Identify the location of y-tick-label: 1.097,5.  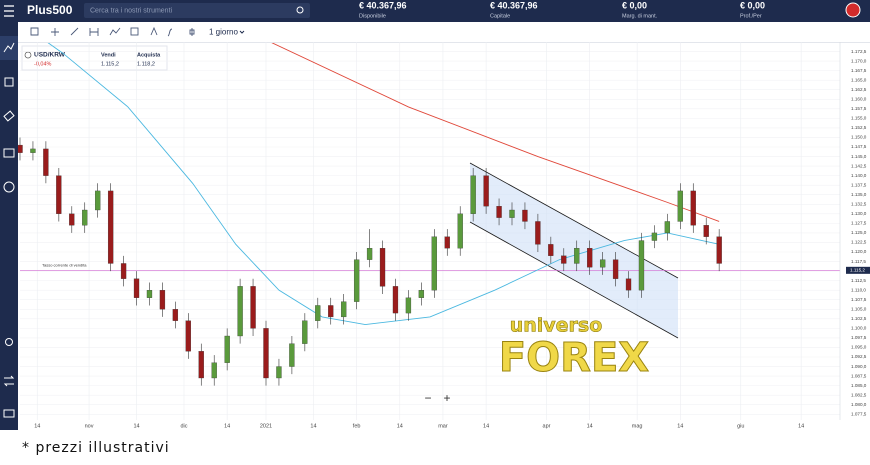
(859, 337).